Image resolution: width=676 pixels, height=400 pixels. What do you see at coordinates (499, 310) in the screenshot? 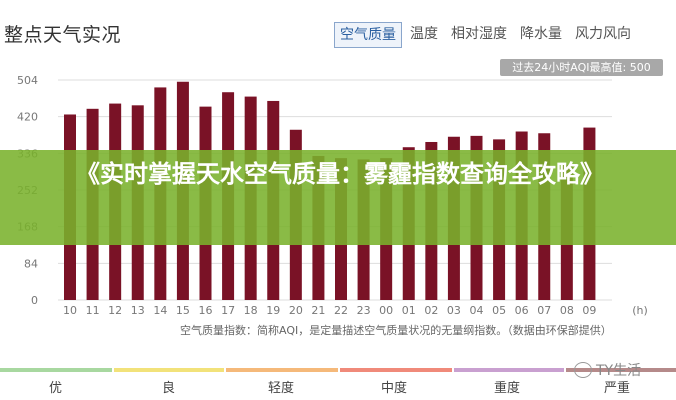
I see `x-tick-label: 05` at bounding box center [499, 310].